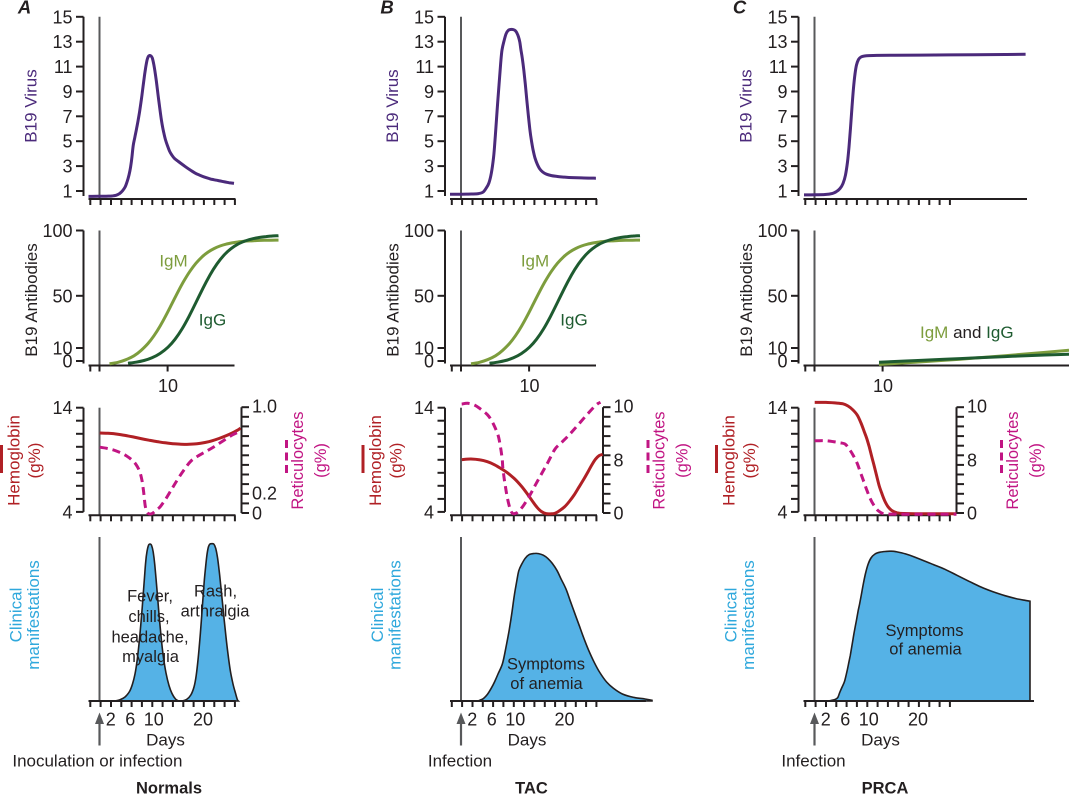  What do you see at coordinates (740, 8) in the screenshot?
I see `svg-text: C` at bounding box center [740, 8].